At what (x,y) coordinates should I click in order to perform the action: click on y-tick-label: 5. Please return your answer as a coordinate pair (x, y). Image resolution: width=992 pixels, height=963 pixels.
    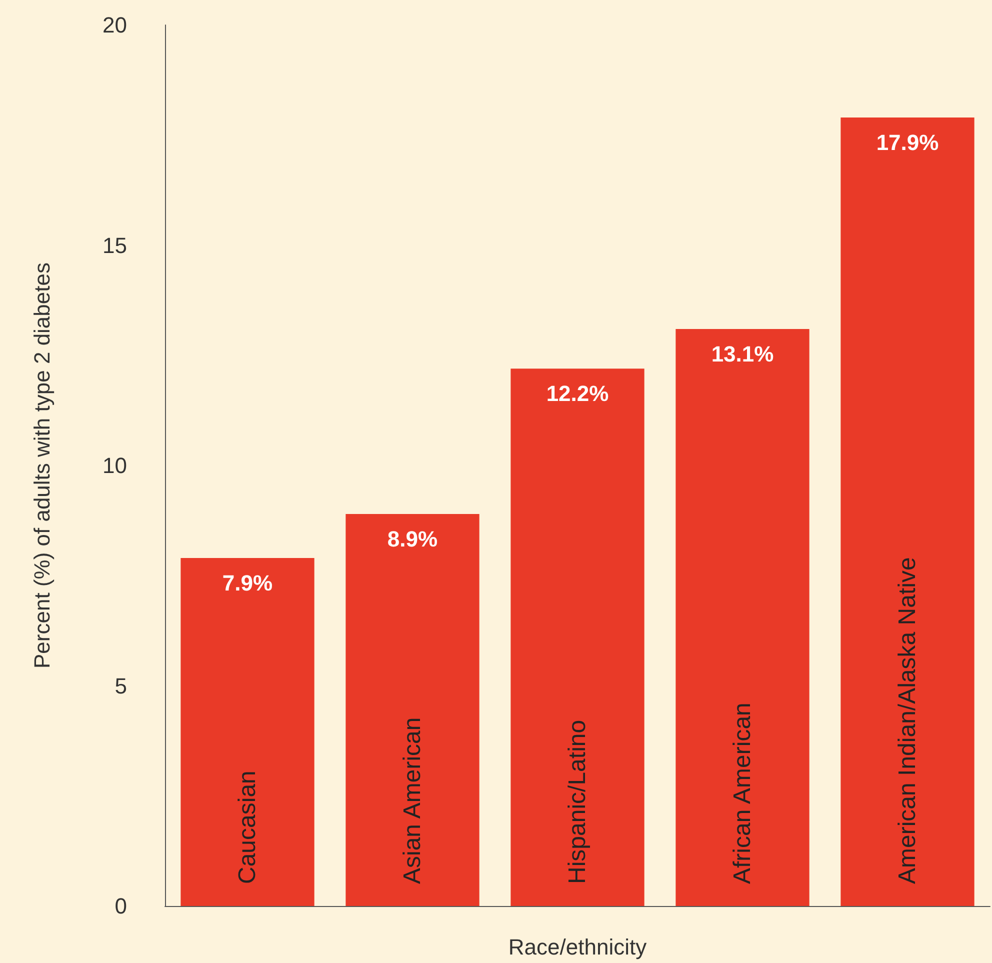
    Looking at the image, I should click on (120, 685).